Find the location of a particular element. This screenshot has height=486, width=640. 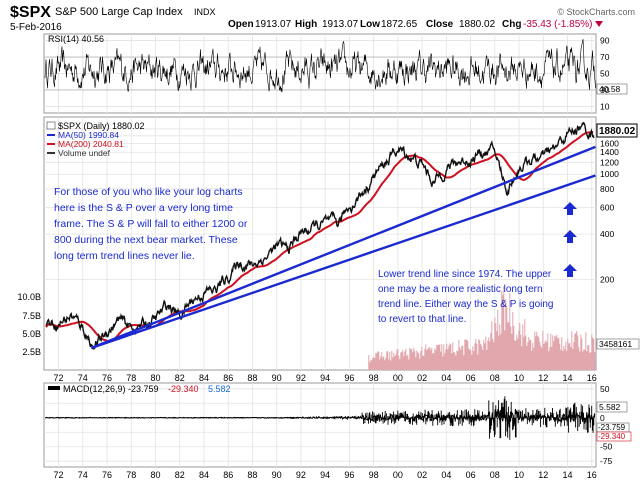

x-tick-label: 94 is located at coordinates (325, 378).